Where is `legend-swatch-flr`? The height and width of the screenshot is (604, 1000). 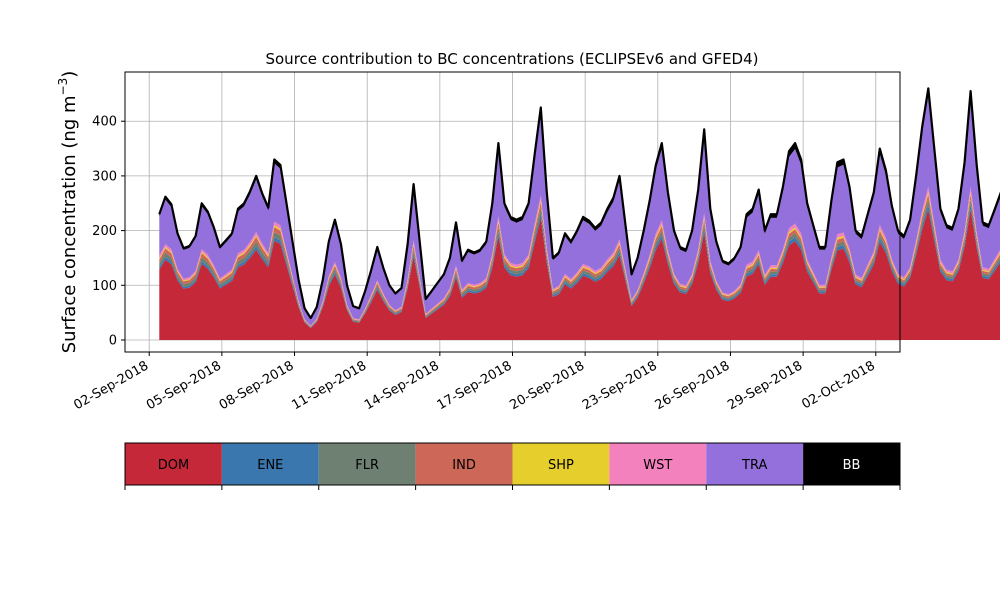
legend-swatch-flr is located at coordinates (367, 464).